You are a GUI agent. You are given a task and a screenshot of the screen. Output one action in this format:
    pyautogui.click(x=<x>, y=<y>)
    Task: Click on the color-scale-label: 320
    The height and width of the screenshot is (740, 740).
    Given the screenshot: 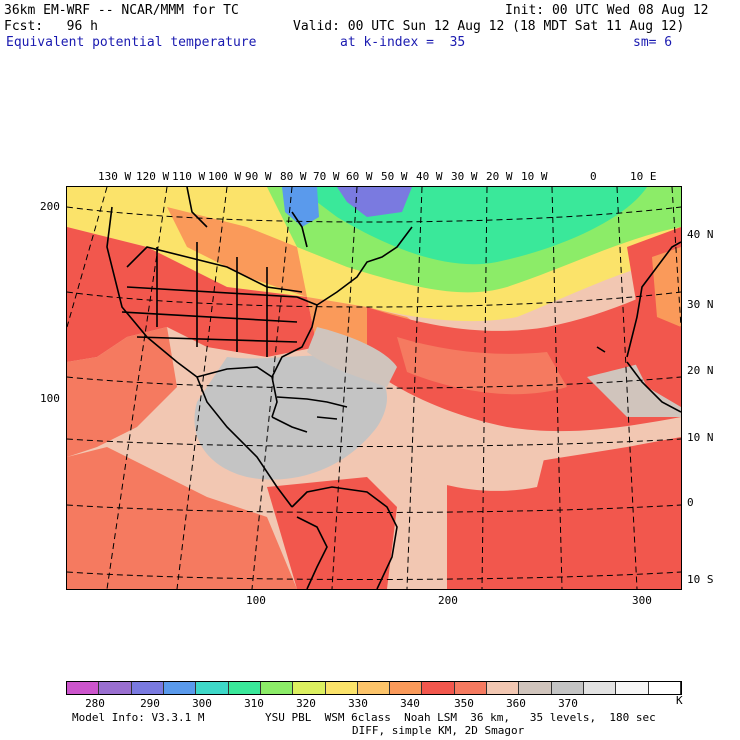 What is the action you would take?
    pyautogui.click(x=306, y=703)
    